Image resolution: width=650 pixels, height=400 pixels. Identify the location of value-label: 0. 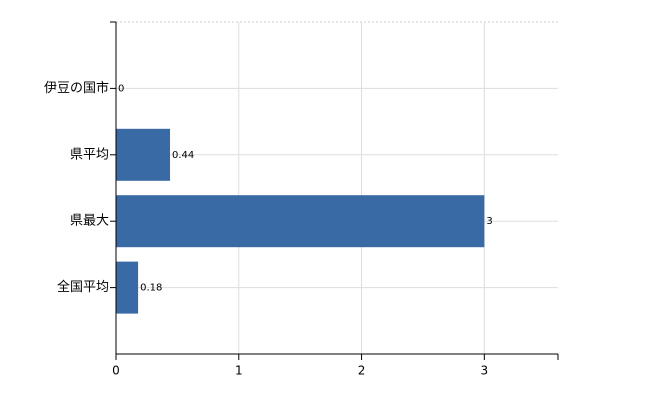
(121, 88).